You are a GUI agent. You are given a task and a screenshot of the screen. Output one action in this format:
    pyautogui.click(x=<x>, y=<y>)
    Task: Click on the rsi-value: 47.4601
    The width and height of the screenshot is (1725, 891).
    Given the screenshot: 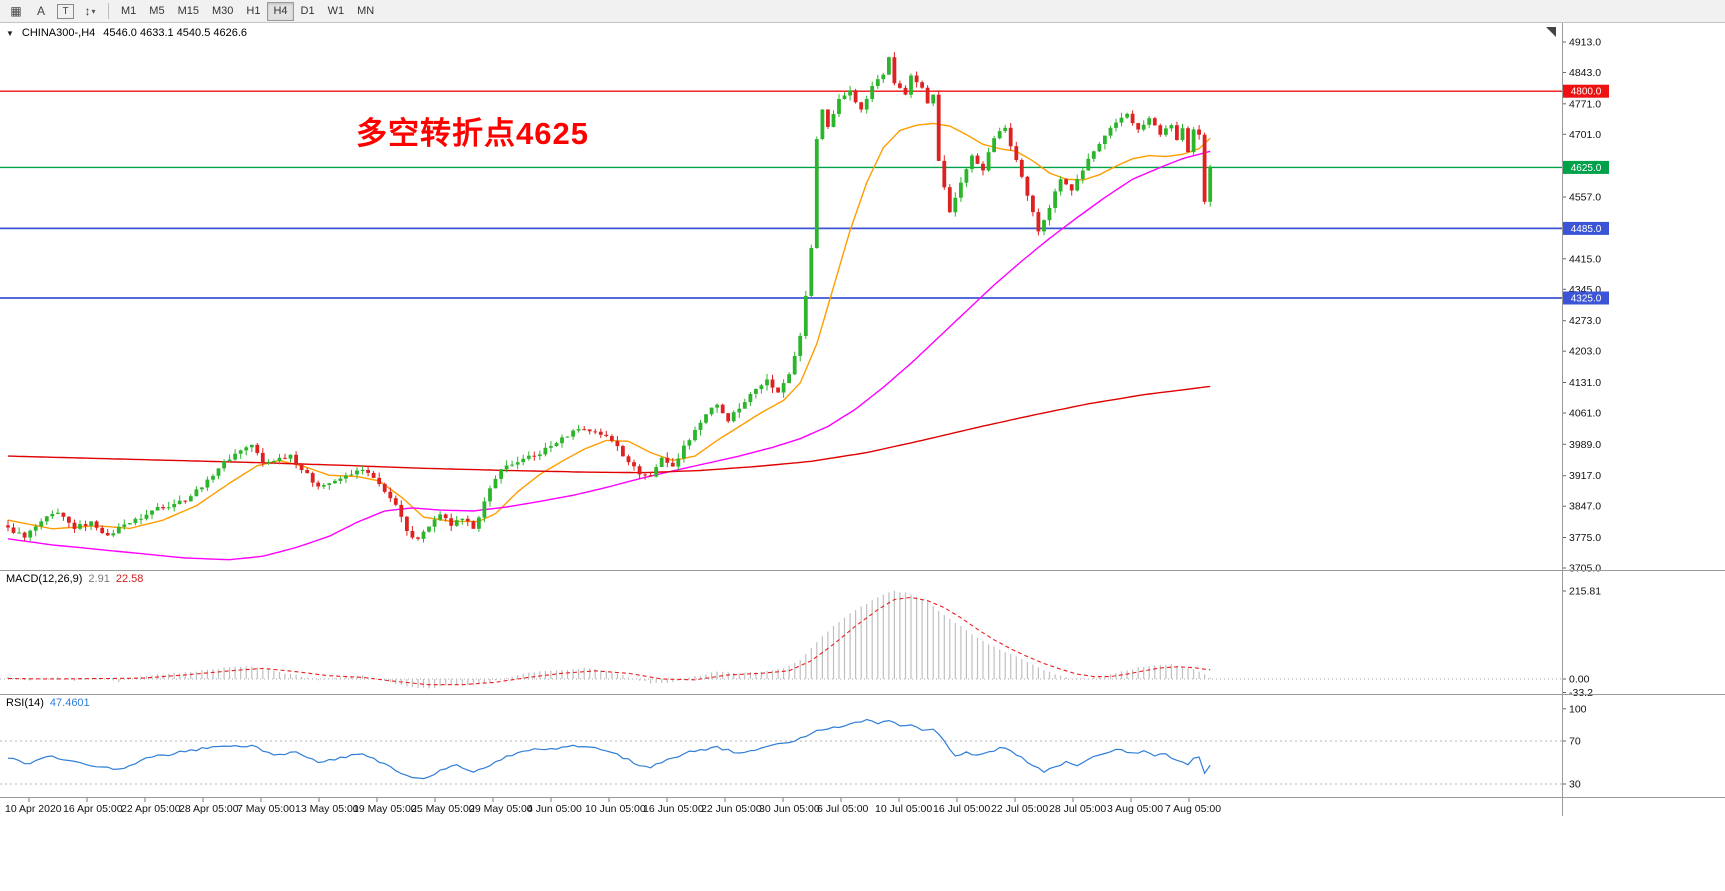 What is the action you would take?
    pyautogui.click(x=69, y=703)
    